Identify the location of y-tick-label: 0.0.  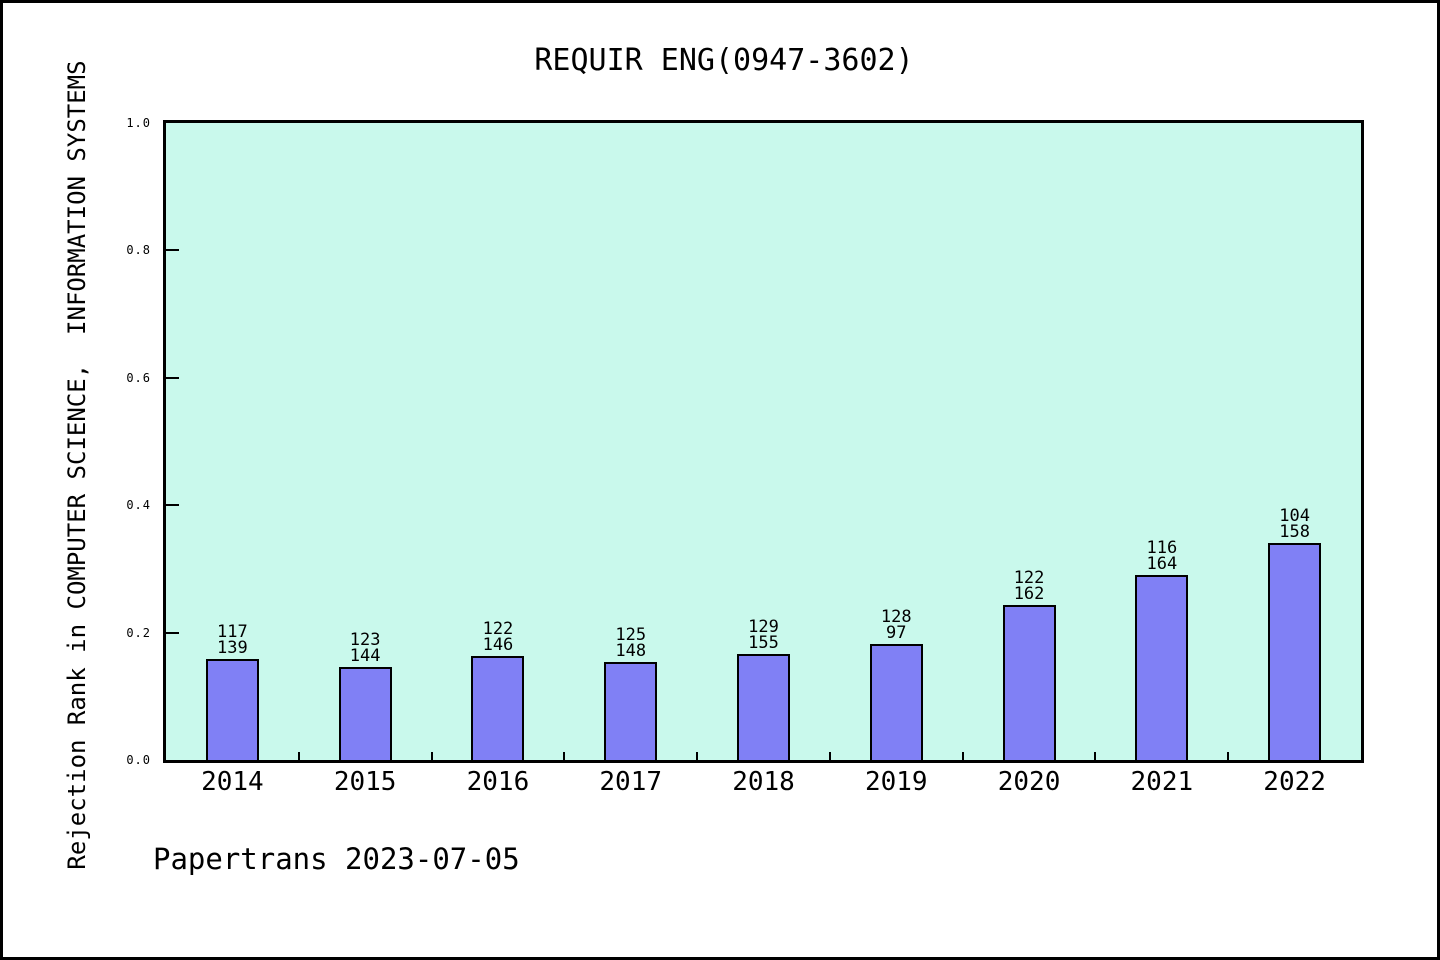
(138, 760).